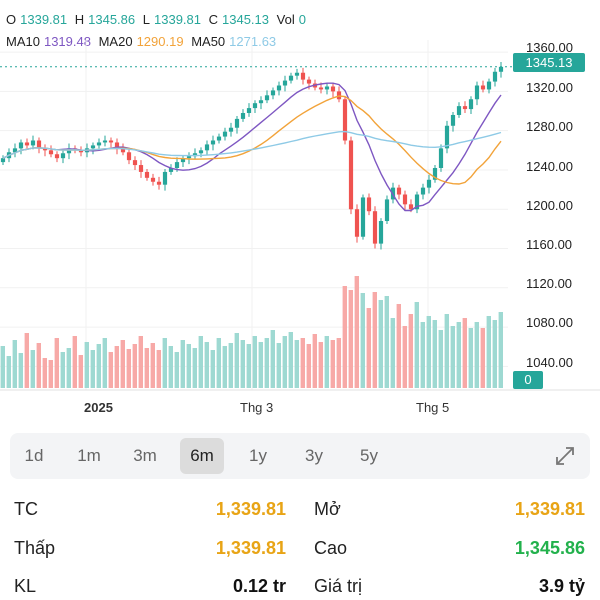  I want to click on y-tick: 1200.00, so click(549, 205).